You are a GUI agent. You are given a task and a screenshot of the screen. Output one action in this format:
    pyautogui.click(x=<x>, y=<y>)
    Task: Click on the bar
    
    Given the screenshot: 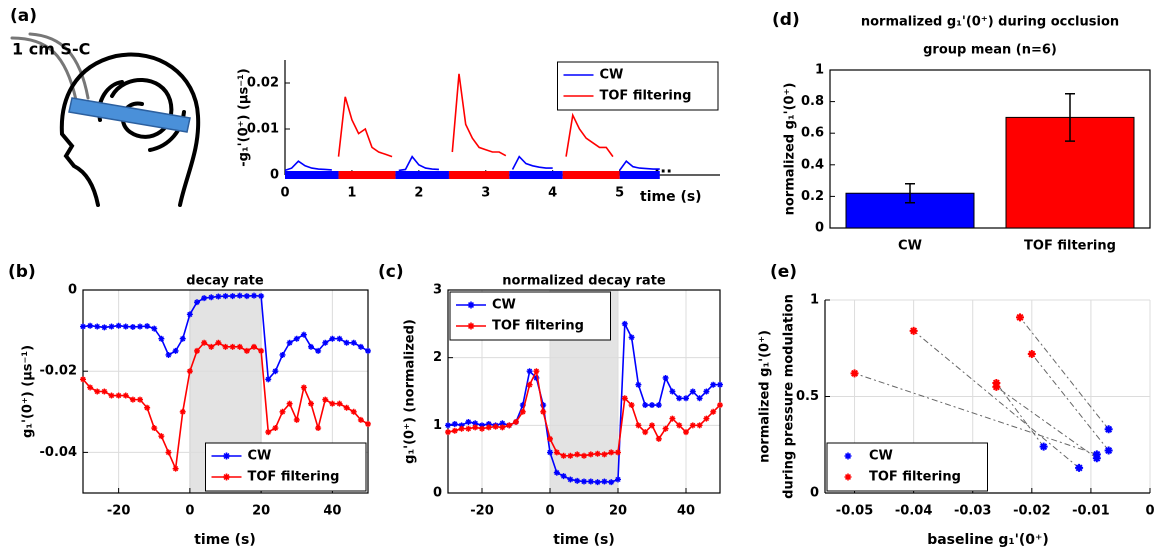 What is the action you would take?
    pyautogui.click(x=910, y=210)
    